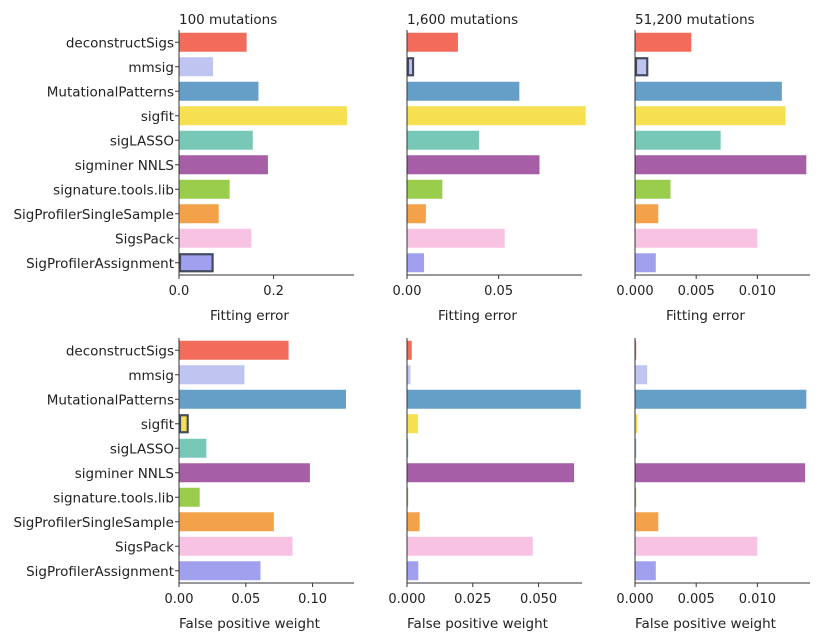 The image size is (830, 643). I want to click on x-tick-label: 0.10, so click(312, 599).